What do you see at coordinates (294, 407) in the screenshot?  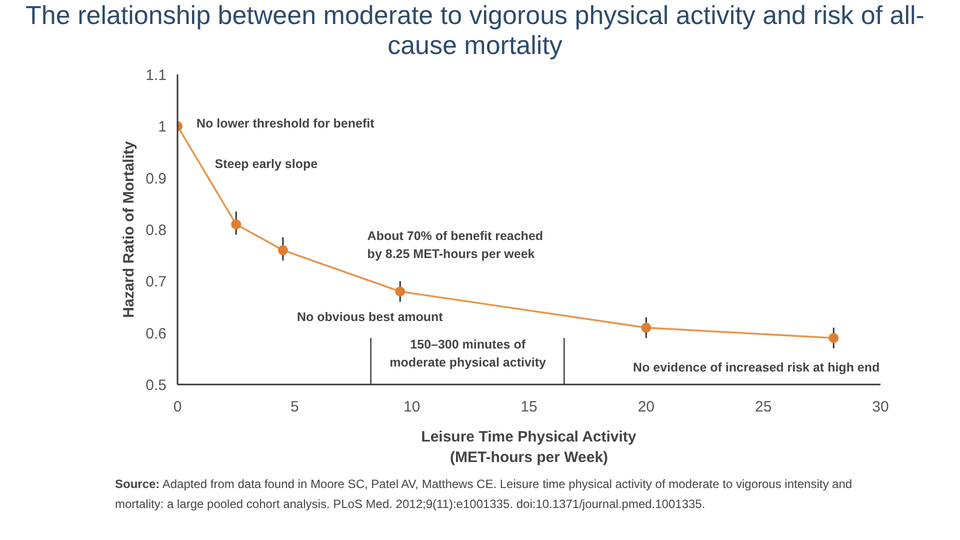 I see `x-tick-label: 5` at bounding box center [294, 407].